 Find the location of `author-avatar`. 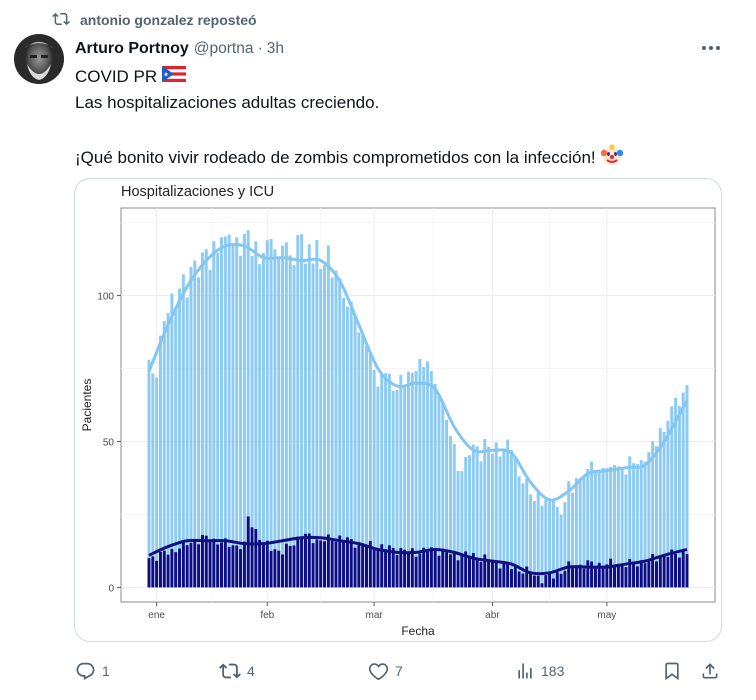

author-avatar is located at coordinates (39, 59).